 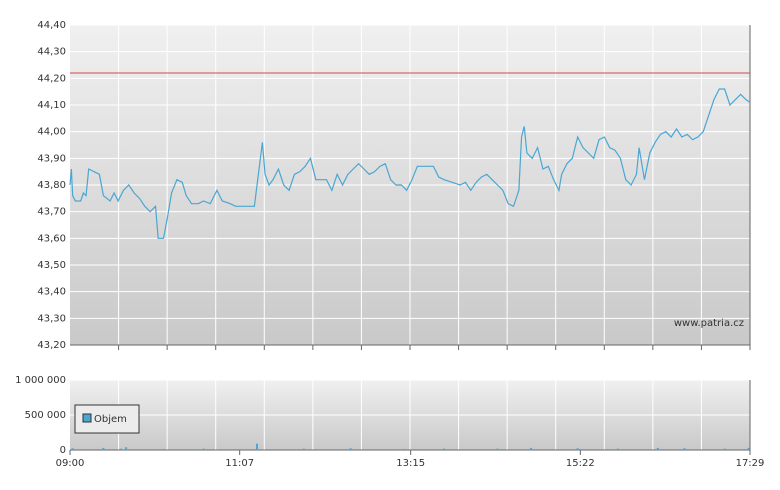 I want to click on legend-label: Objem, so click(x=110, y=419).